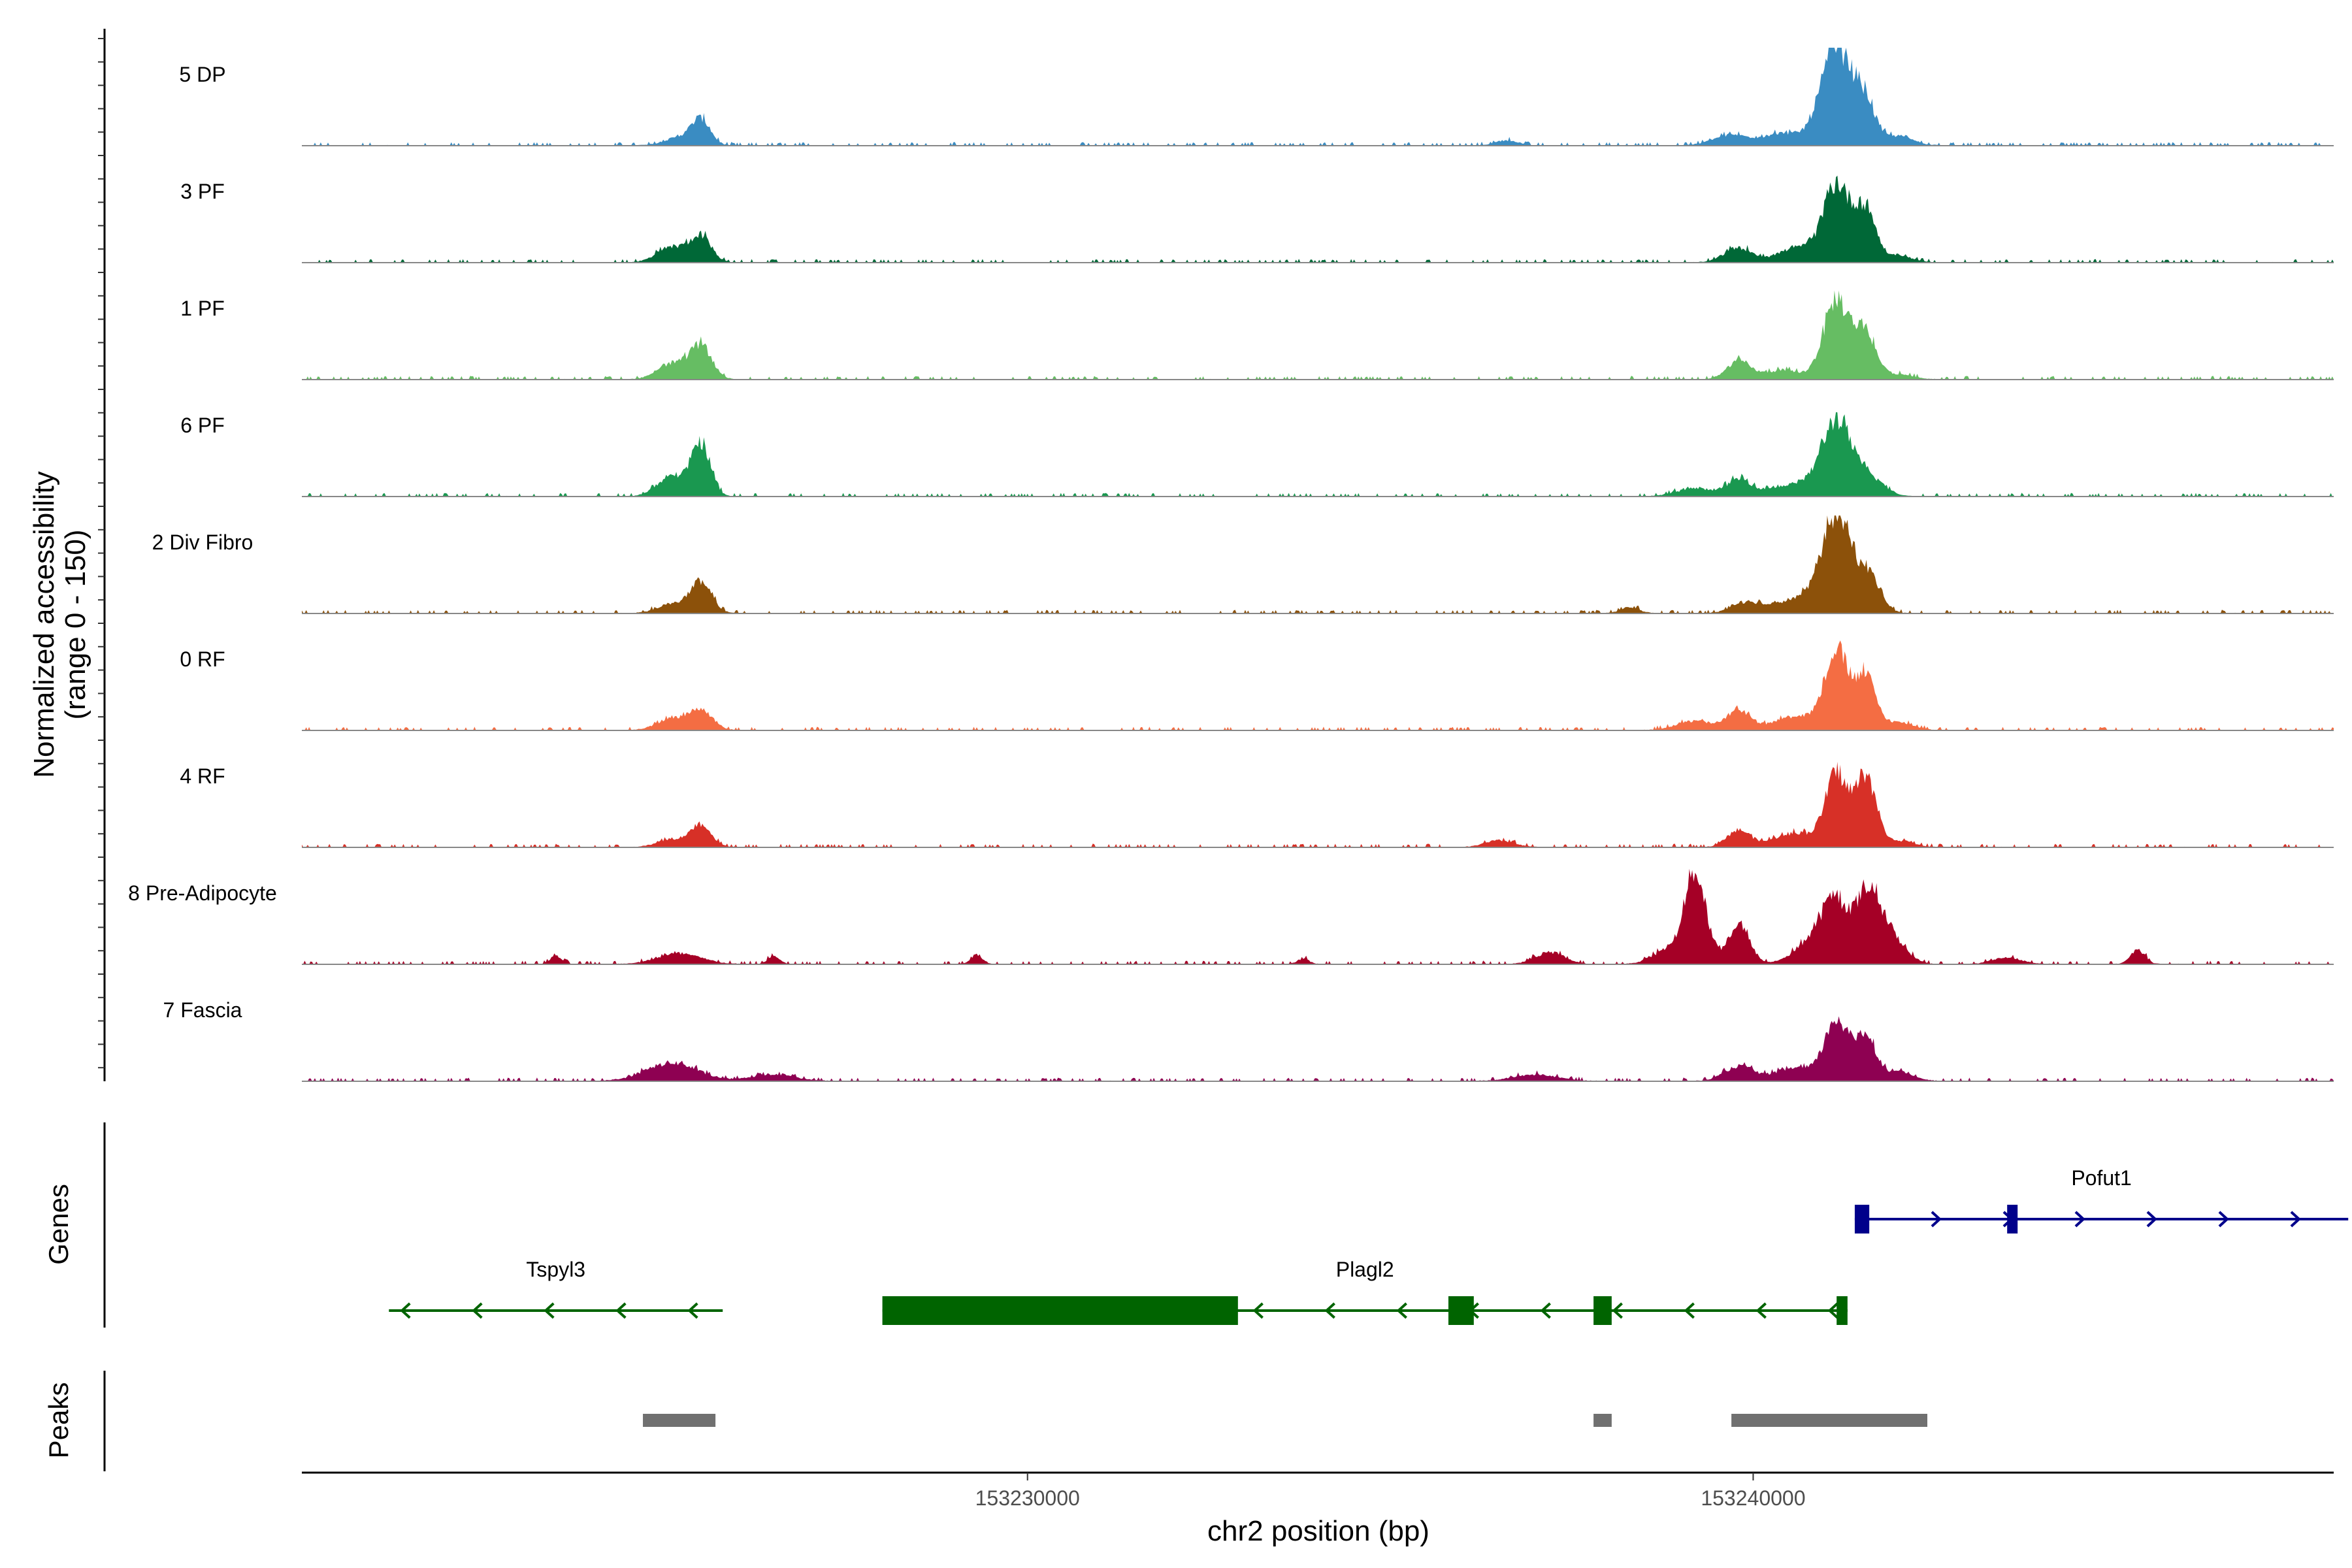 The image size is (2352, 1568). What do you see at coordinates (202, 893) in the screenshot?
I see `track-label: 8 Pre-Adipocyte` at bounding box center [202, 893].